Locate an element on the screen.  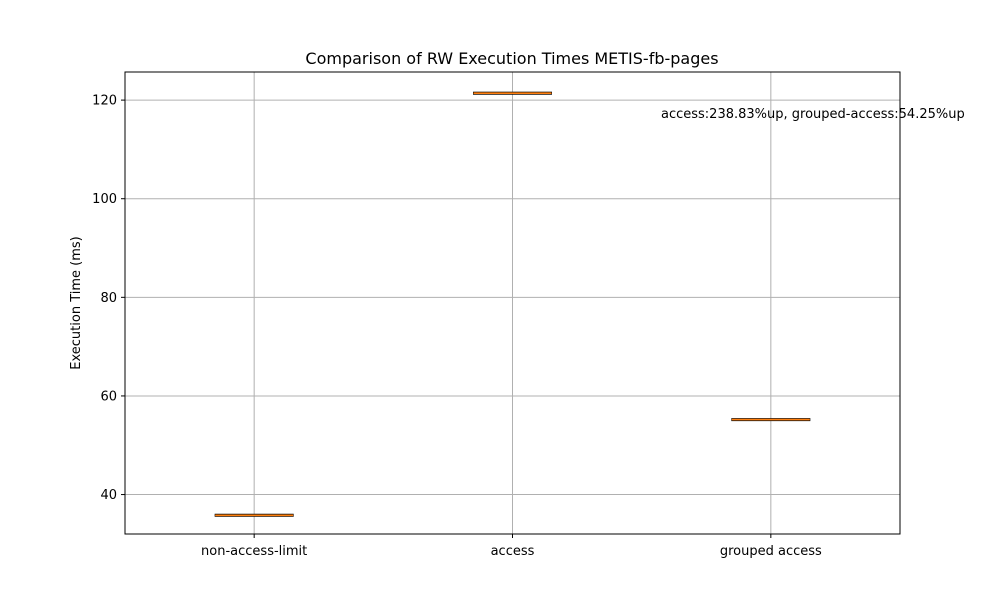
y-axis-label: Execution Time (ms) is located at coordinates (76, 302).